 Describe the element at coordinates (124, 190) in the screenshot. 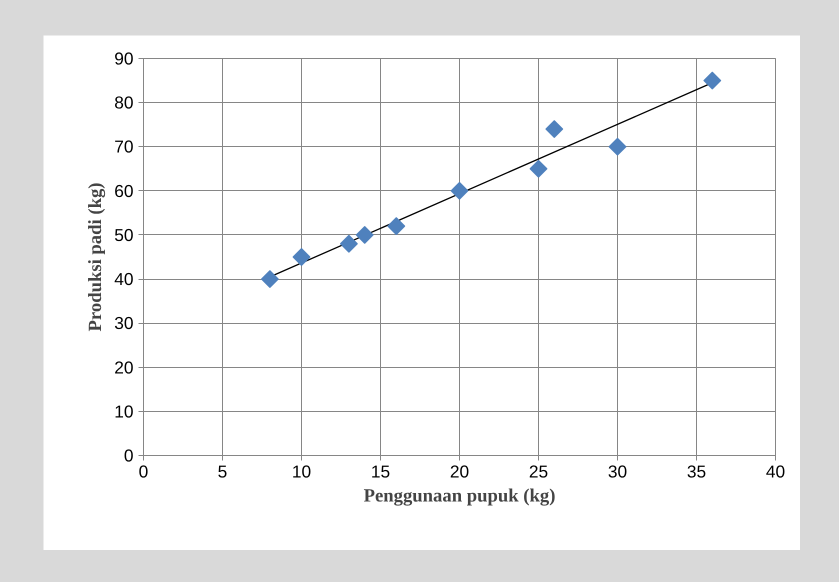

I see `y-tick-label: 60` at that location.